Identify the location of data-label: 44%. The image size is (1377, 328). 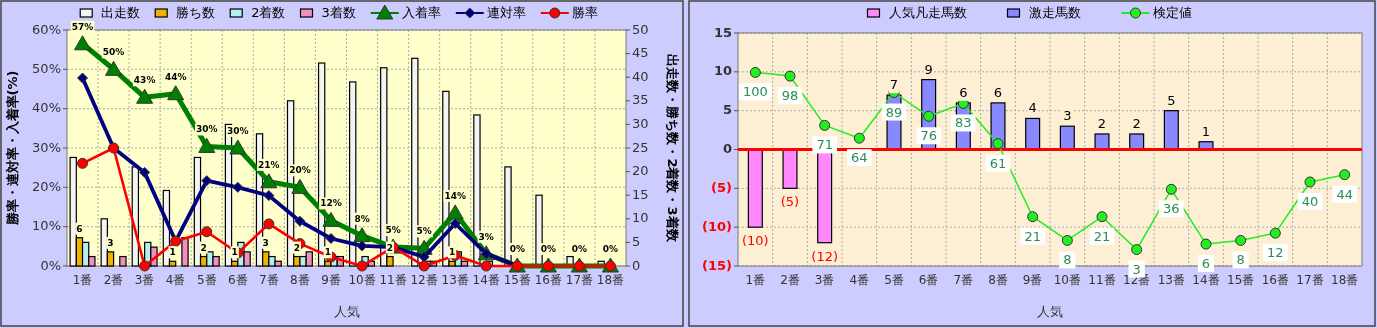
(175, 76).